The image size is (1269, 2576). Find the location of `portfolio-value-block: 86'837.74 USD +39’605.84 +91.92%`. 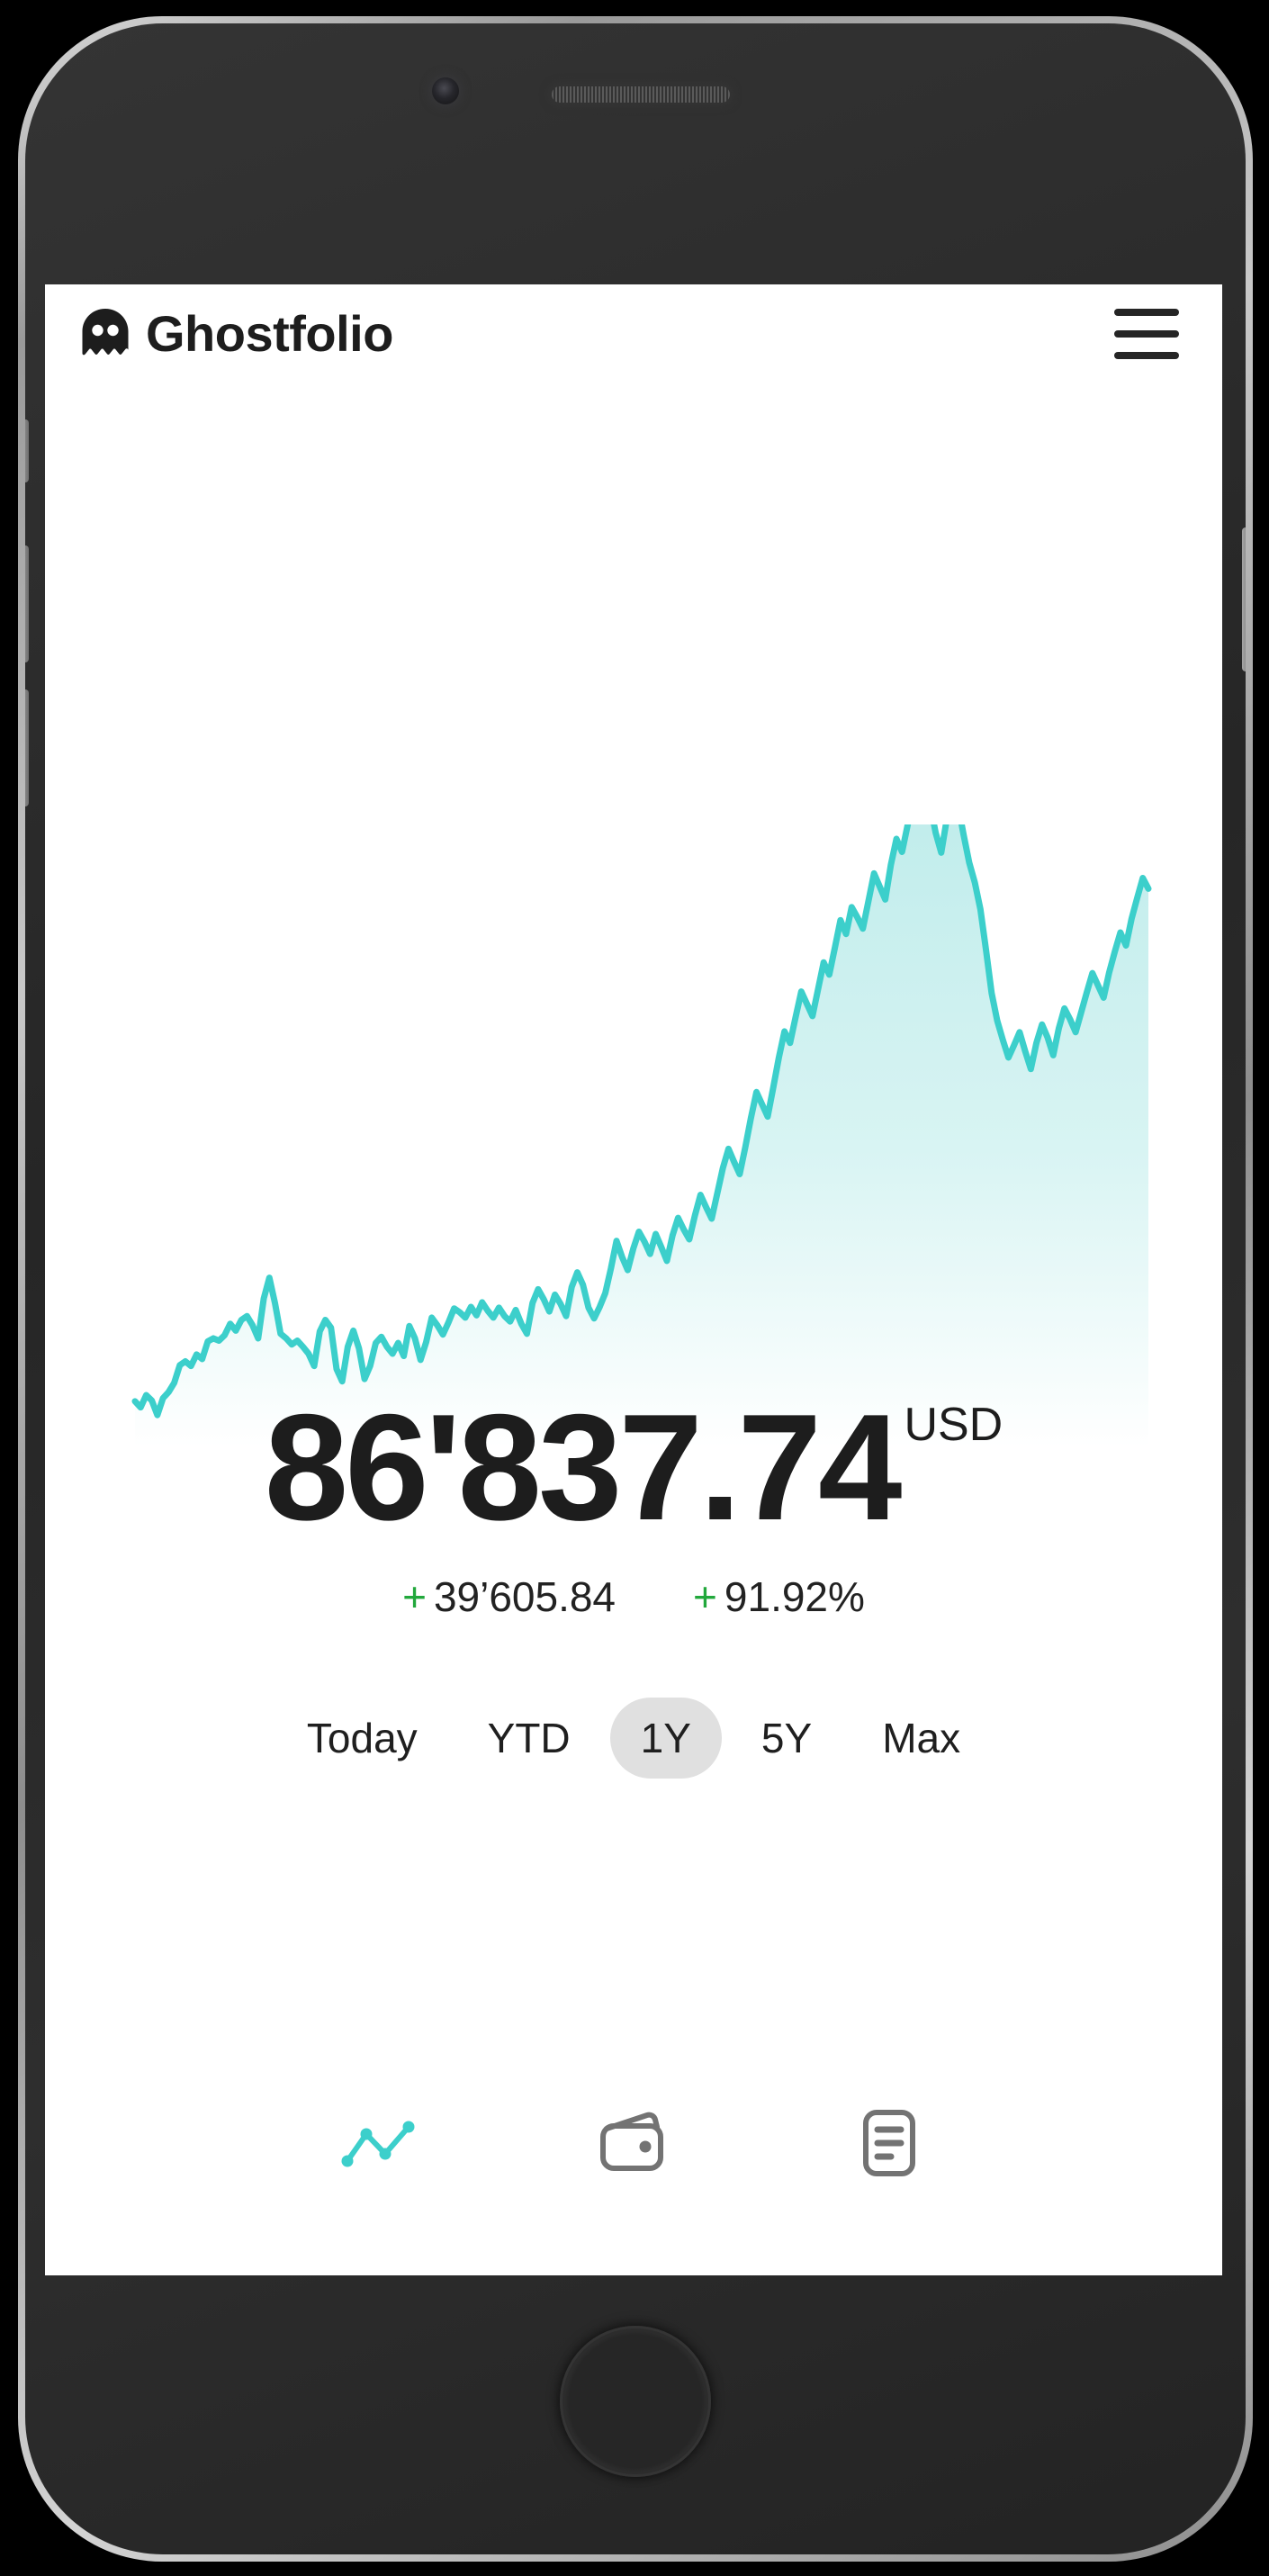

portfolio-value-block: 86'837.74 USD +39’605.84 +91.92% is located at coordinates (633, 1502).